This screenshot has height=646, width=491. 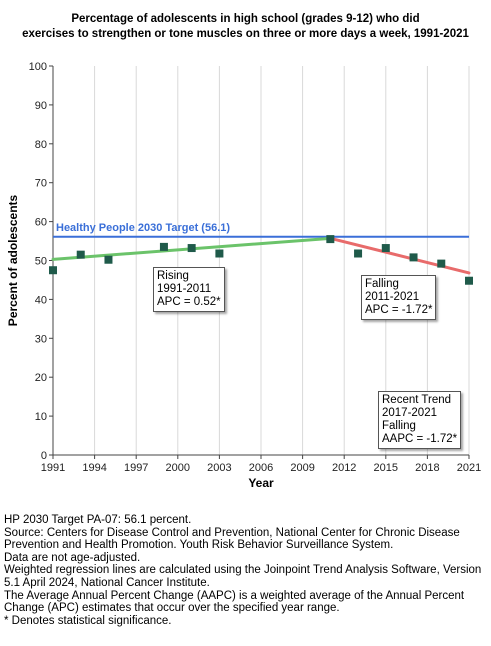 What do you see at coordinates (399, 255) in the screenshot?
I see `trend-line-falling` at bounding box center [399, 255].